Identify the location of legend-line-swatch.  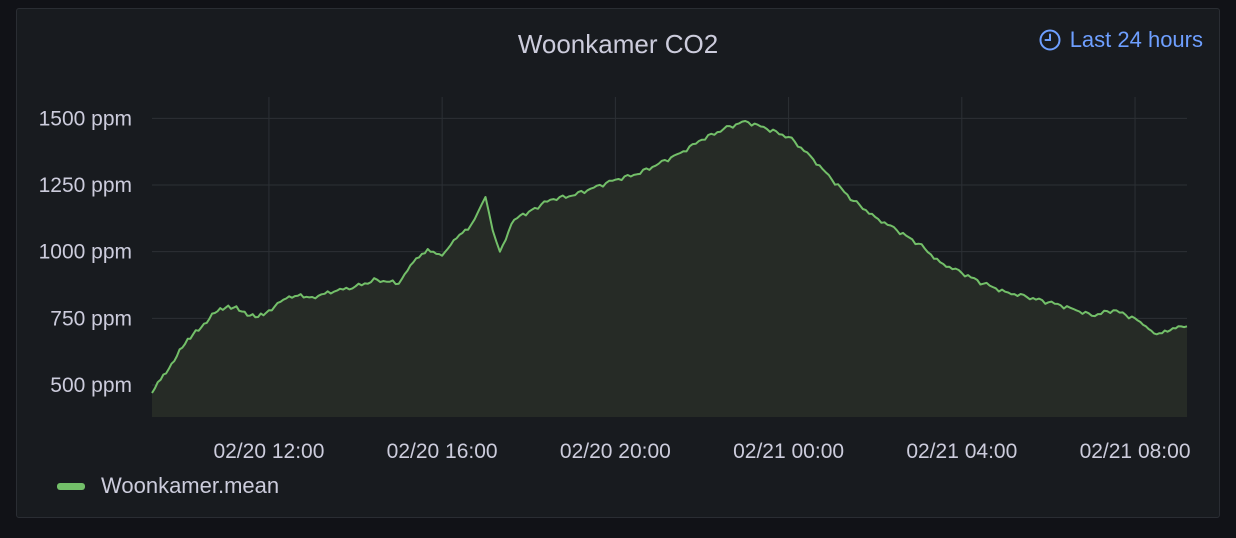
(71, 486).